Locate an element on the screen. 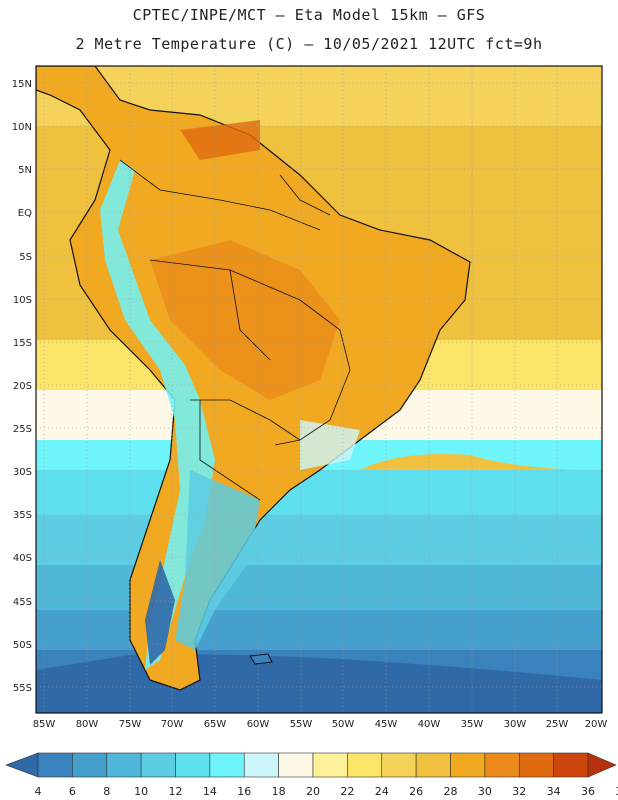 The height and width of the screenshot is (800, 618). lat-label: 5N is located at coordinates (25, 170).